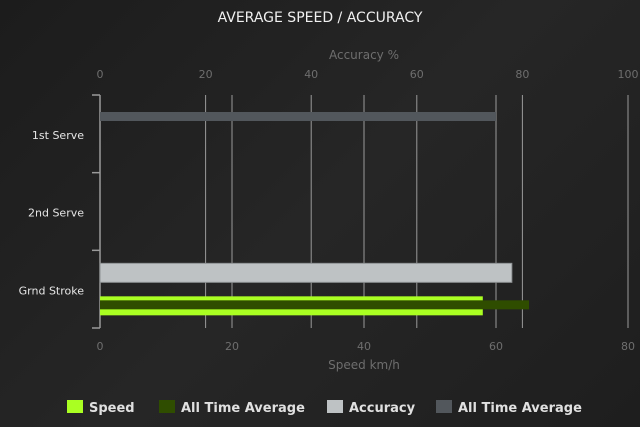 The height and width of the screenshot is (427, 640). What do you see at coordinates (364, 55) in the screenshot?
I see `axis-title-top: Accuracy %` at bounding box center [364, 55].